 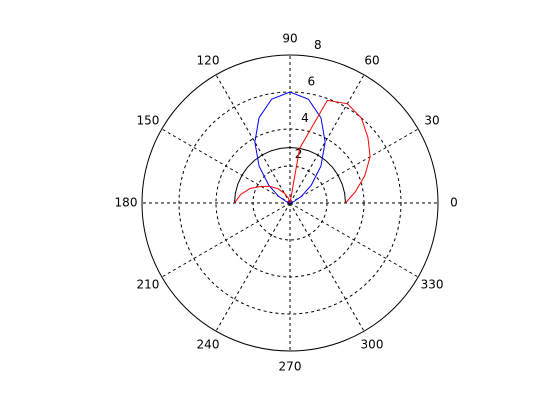 What do you see at coordinates (318, 45) in the screenshot?
I see `radial-label: 8` at bounding box center [318, 45].